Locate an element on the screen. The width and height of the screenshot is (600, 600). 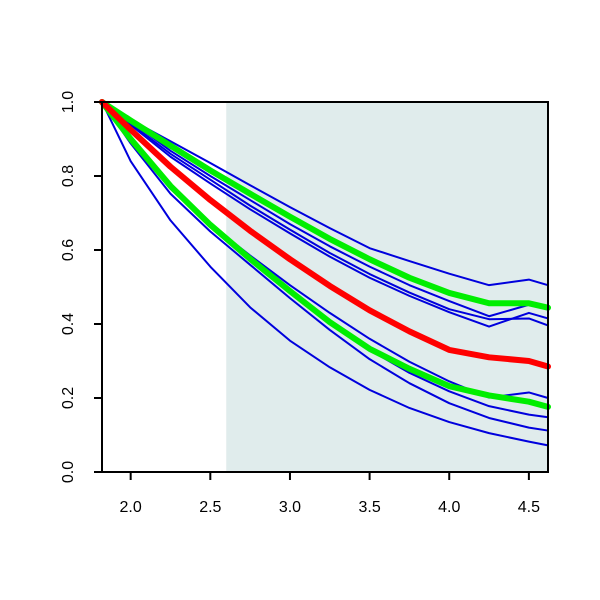
x-tick-label: 4.5 is located at coordinates (529, 507).